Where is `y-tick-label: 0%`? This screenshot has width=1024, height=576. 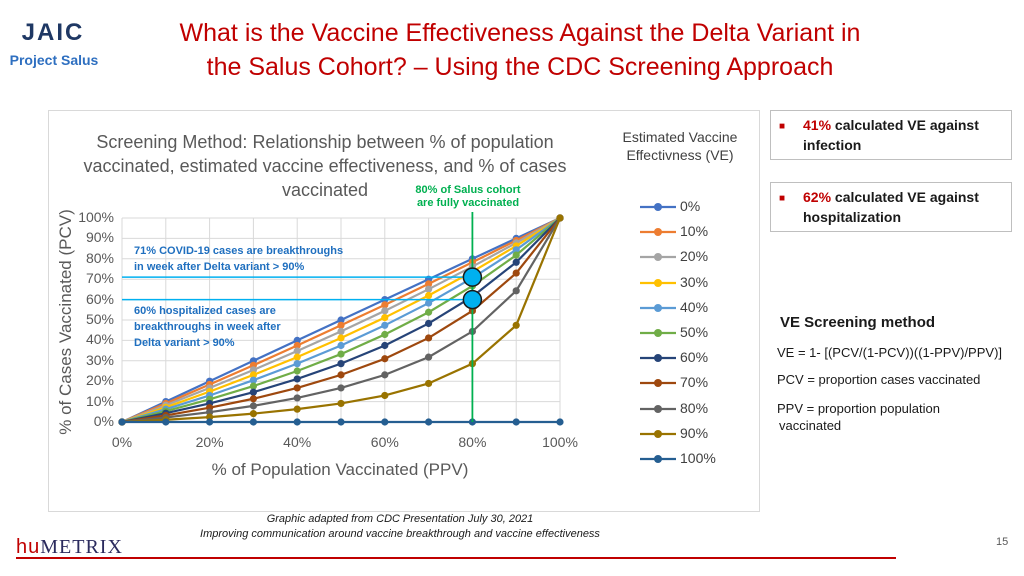 y-tick-label: 0% is located at coordinates (103, 421).